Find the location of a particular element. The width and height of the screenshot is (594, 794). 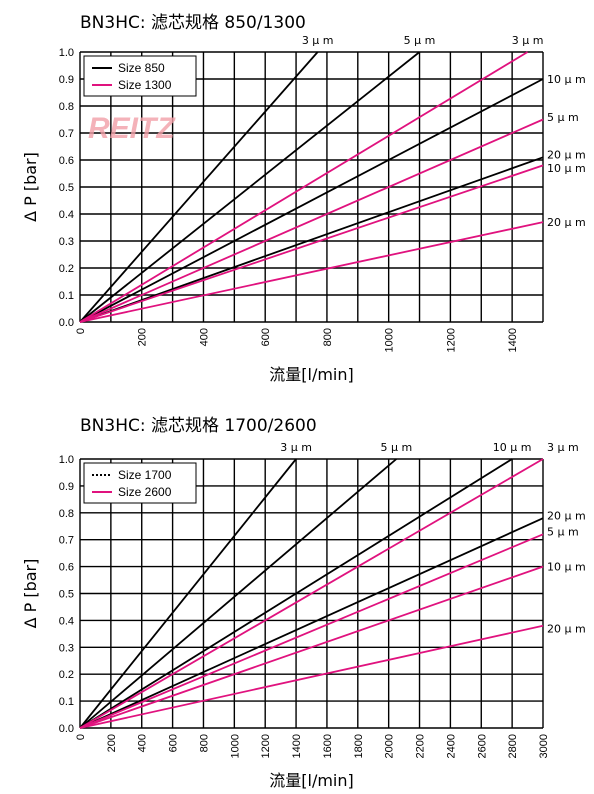

x-tick-label: 2400 is located at coordinates (451, 746).